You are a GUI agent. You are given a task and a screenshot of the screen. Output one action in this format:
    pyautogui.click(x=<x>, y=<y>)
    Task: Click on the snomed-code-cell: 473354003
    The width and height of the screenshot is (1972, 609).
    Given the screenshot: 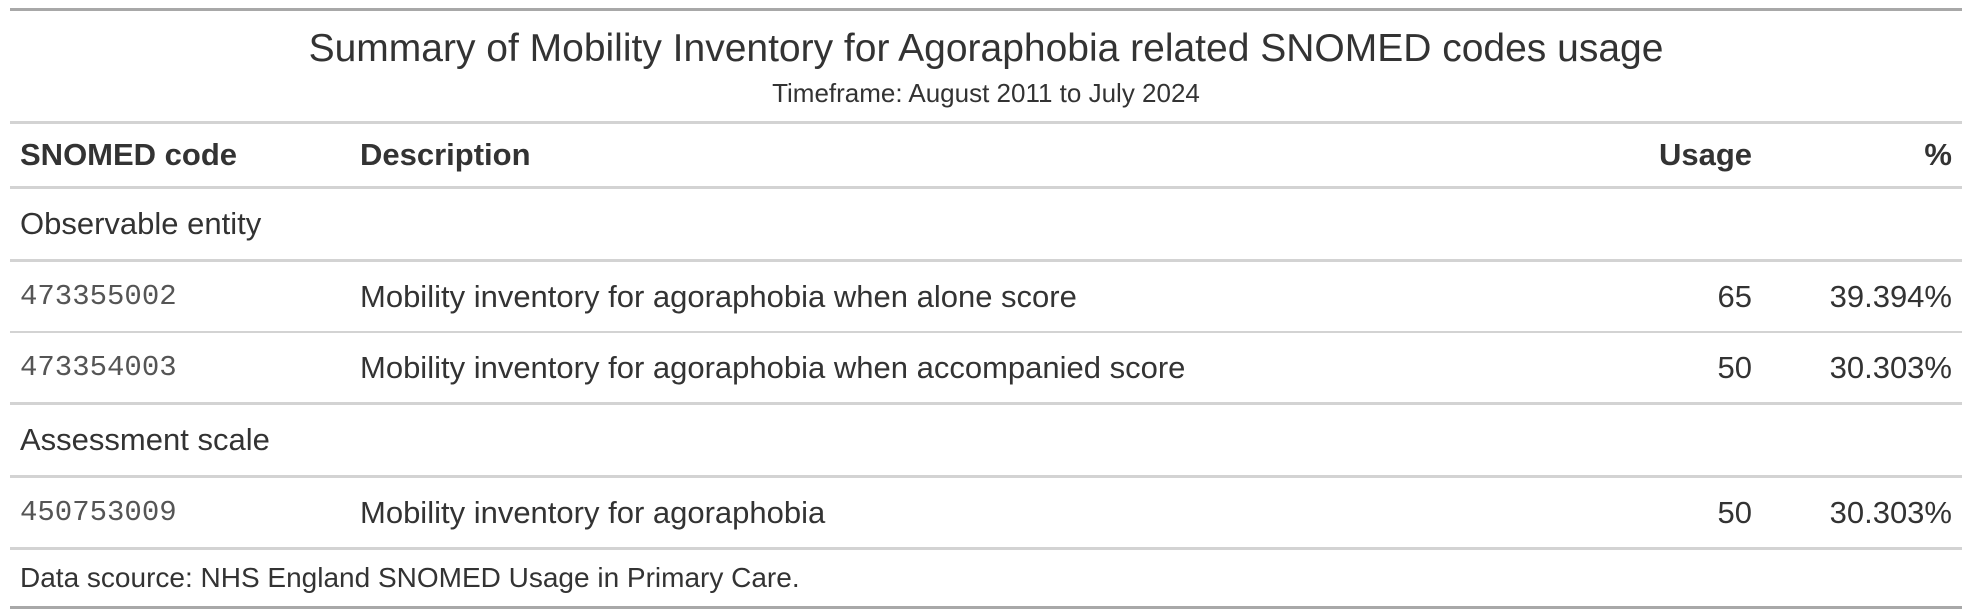 What is the action you would take?
    pyautogui.click(x=180, y=368)
    